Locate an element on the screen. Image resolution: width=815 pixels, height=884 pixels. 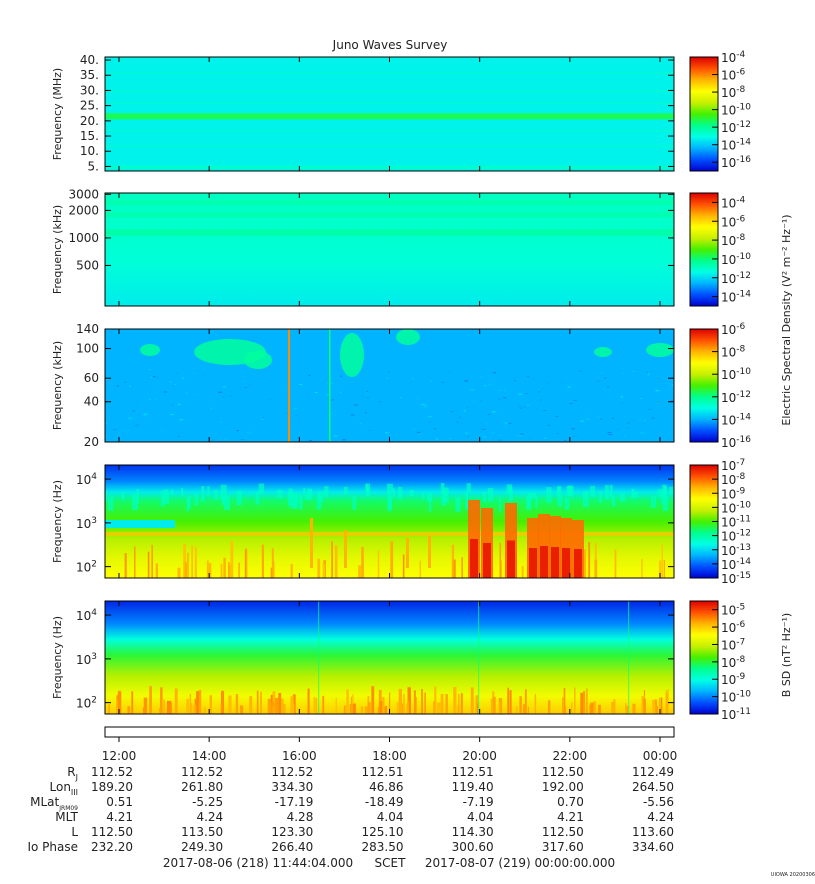
ephemeris-row-label: LonIII is located at coordinates (64, 788).